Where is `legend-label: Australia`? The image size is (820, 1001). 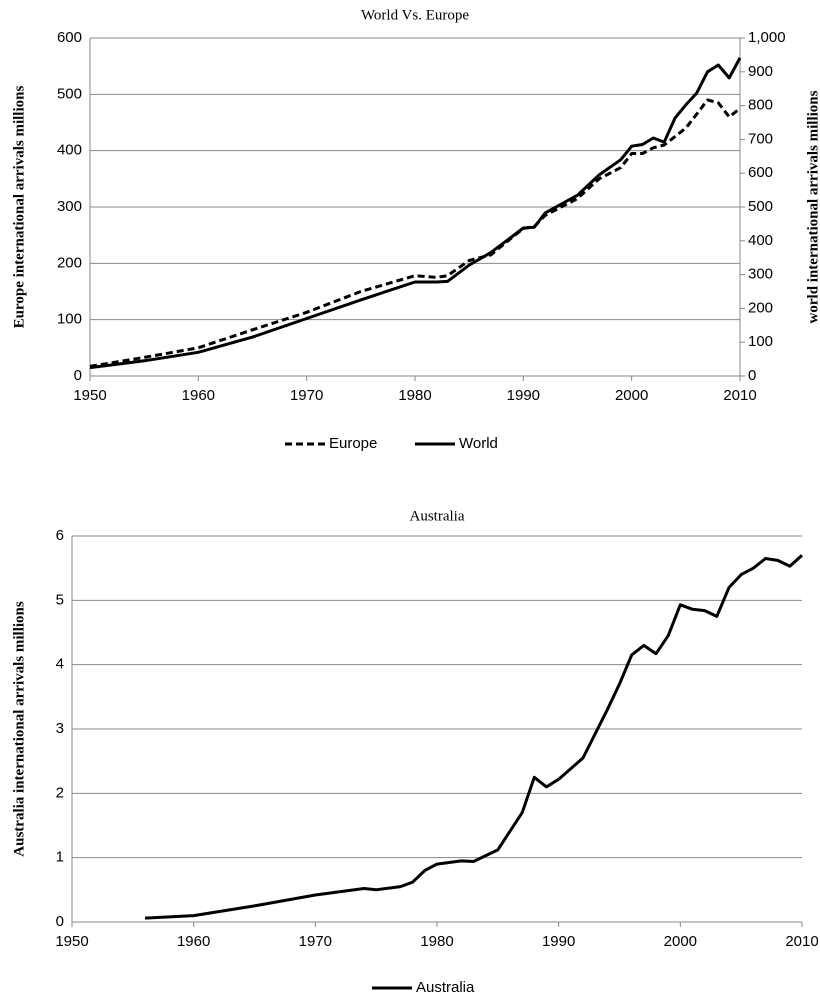 legend-label: Australia is located at coordinates (445, 987).